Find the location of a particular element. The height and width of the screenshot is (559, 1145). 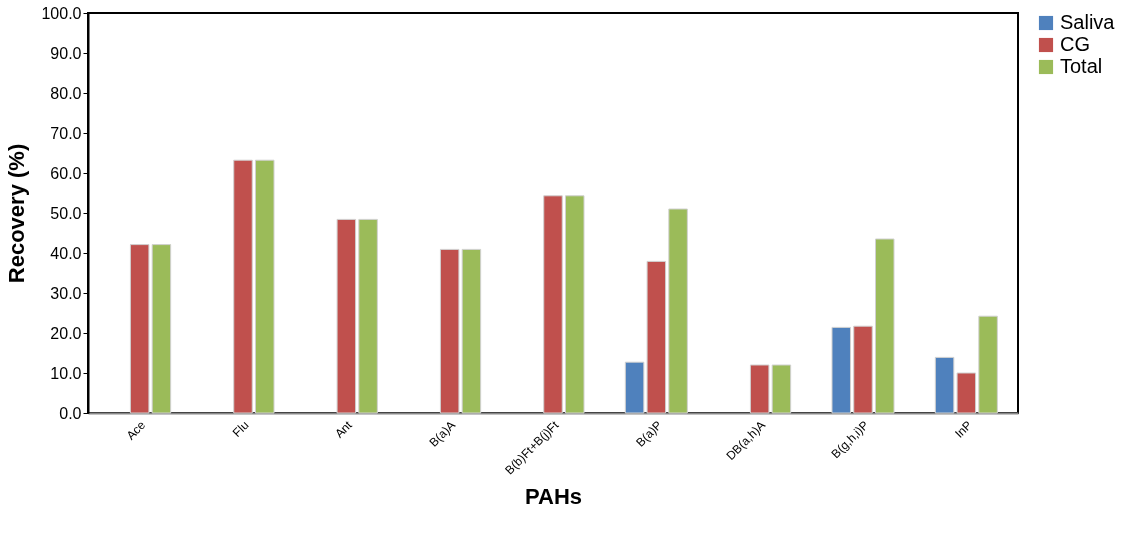

y-tick-label: 60.0 is located at coordinates (66, 173).